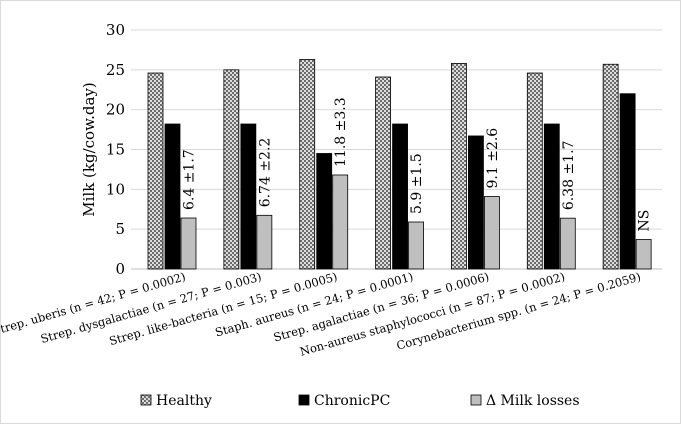 The width and height of the screenshot is (681, 425). Describe the element at coordinates (115, 189) in the screenshot. I see `y-tick-label: 10` at that location.